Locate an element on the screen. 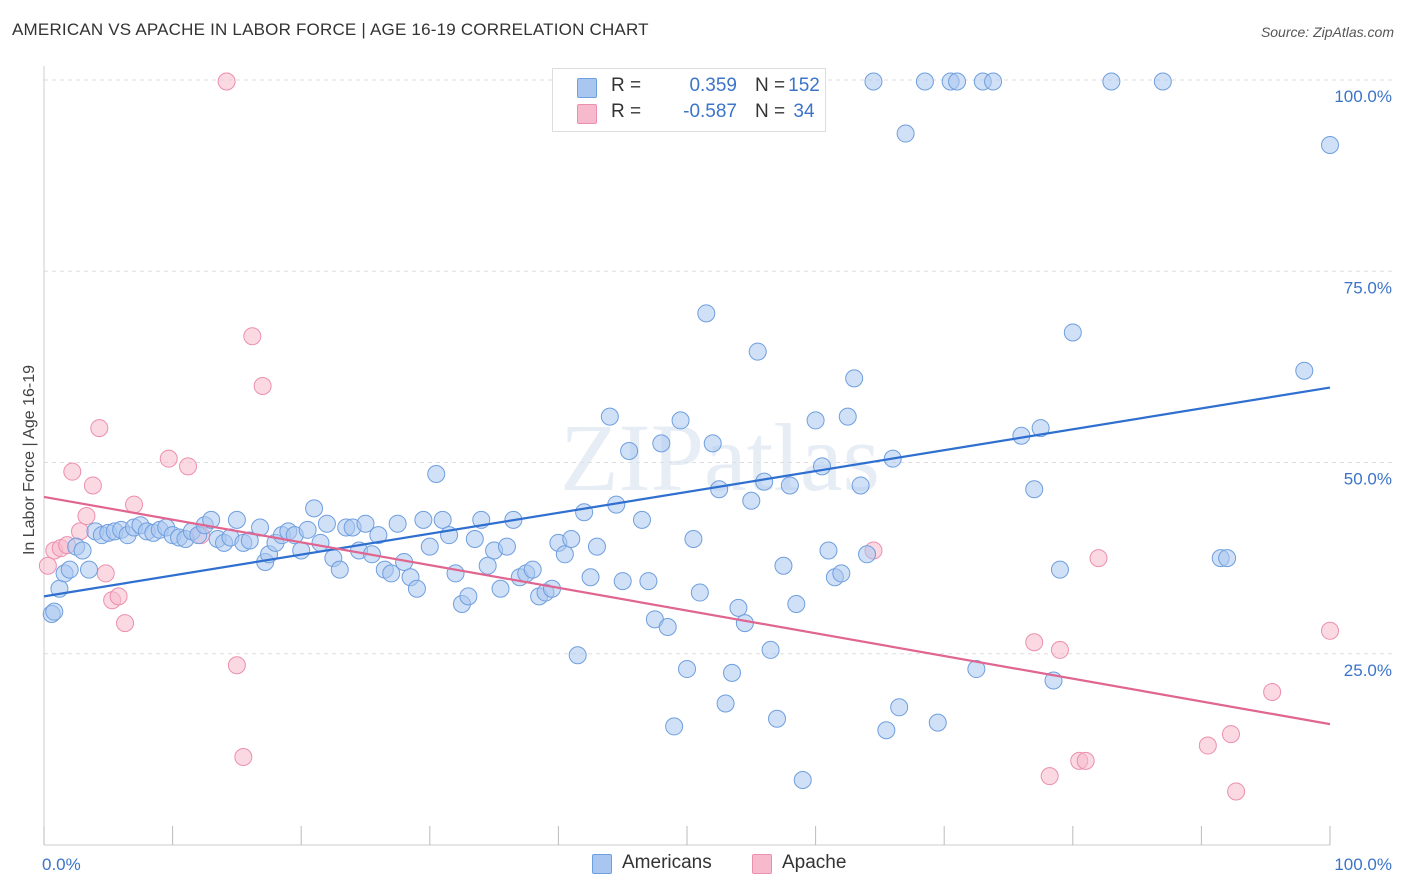  apache-label: Apache is located at coordinates (814, 862).